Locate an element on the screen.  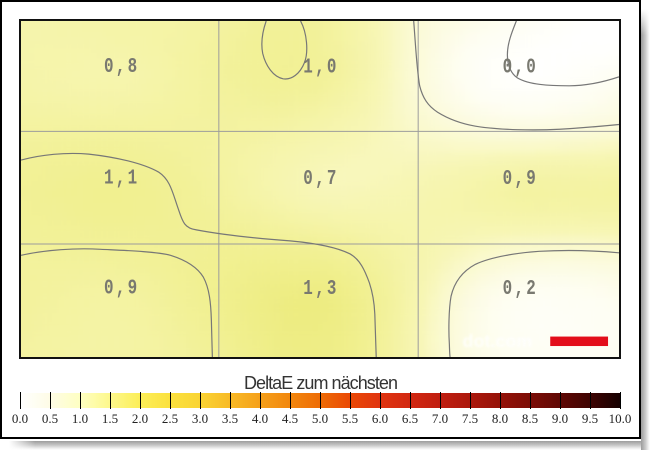
svg-text: 1,0 is located at coordinates (320, 67).